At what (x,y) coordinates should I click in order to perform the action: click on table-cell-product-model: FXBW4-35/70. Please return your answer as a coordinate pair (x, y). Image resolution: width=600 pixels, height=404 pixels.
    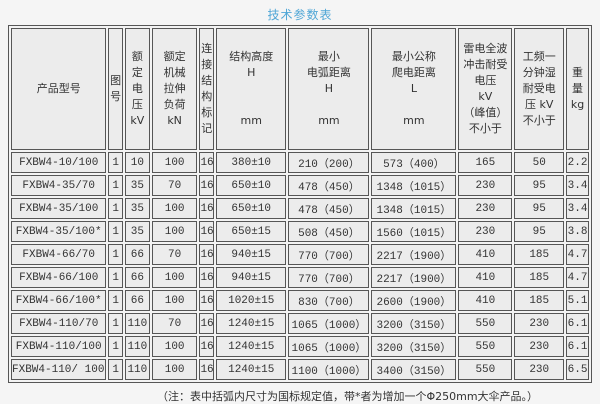
    Looking at the image, I should click on (59, 185).